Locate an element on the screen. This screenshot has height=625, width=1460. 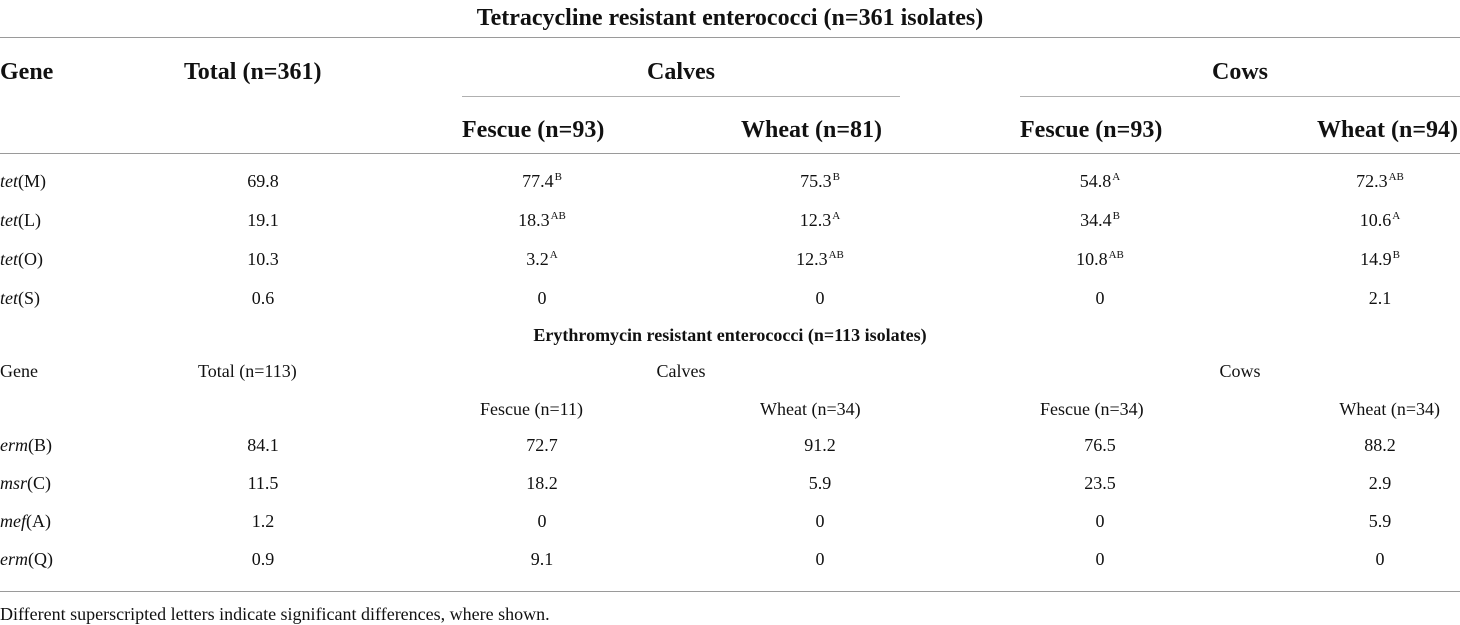
cell-calves-wheat: 91.2 is located at coordinates (820, 445).